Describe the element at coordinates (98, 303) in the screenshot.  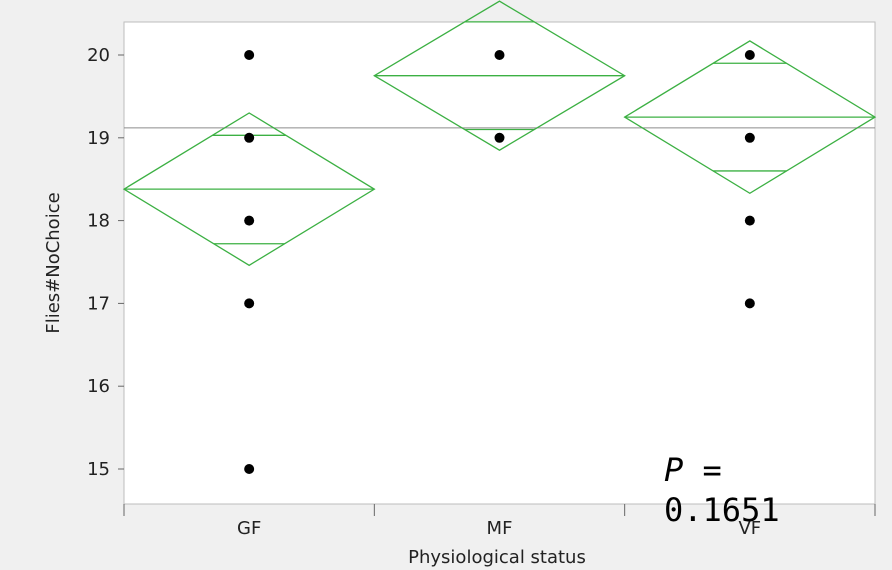
I see `y-tick-label: 17` at that location.